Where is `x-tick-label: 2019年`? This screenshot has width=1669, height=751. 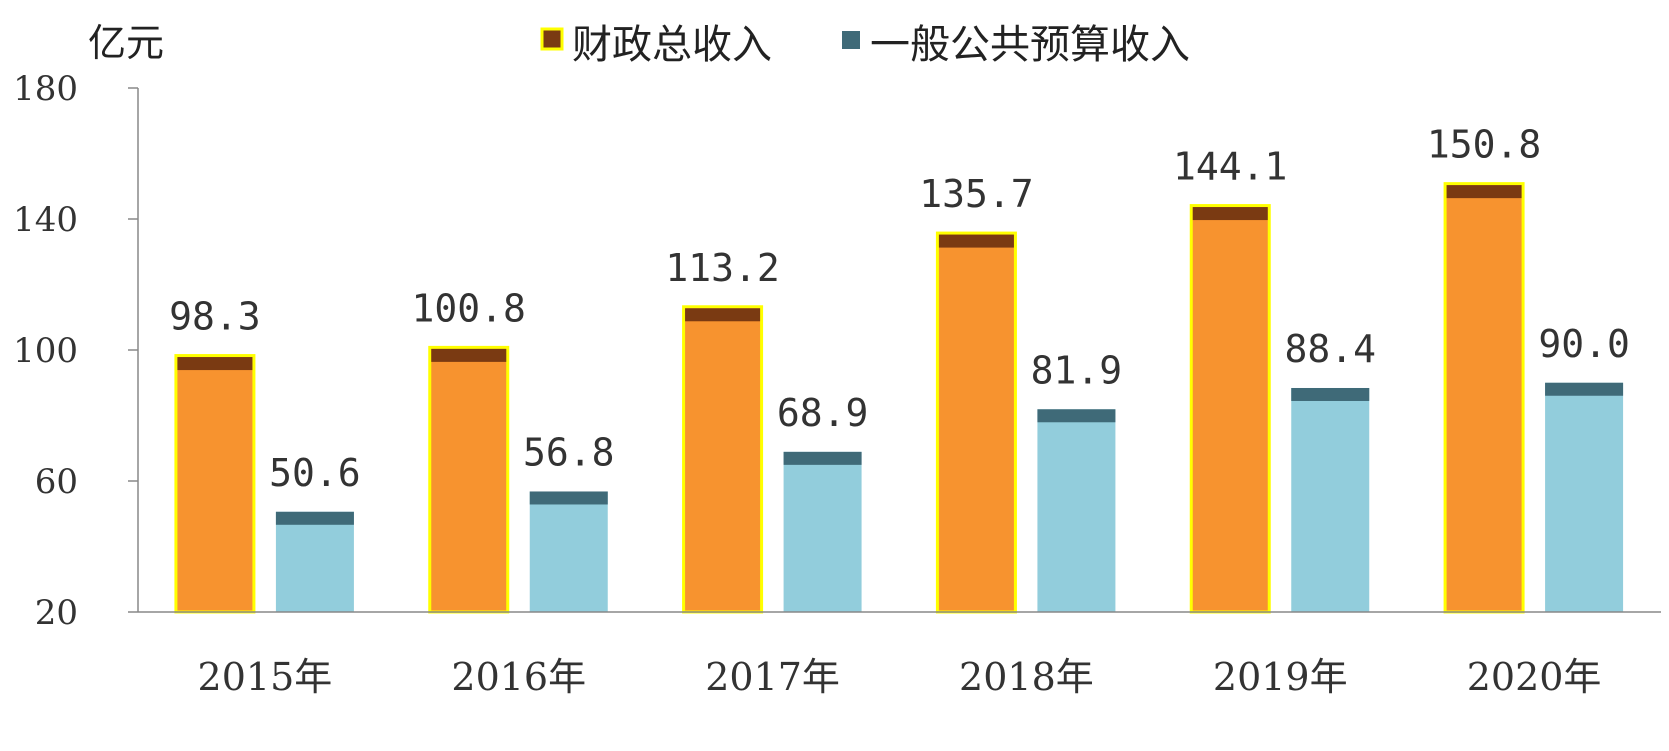 x-tick-label: 2019年 is located at coordinates (1280, 677).